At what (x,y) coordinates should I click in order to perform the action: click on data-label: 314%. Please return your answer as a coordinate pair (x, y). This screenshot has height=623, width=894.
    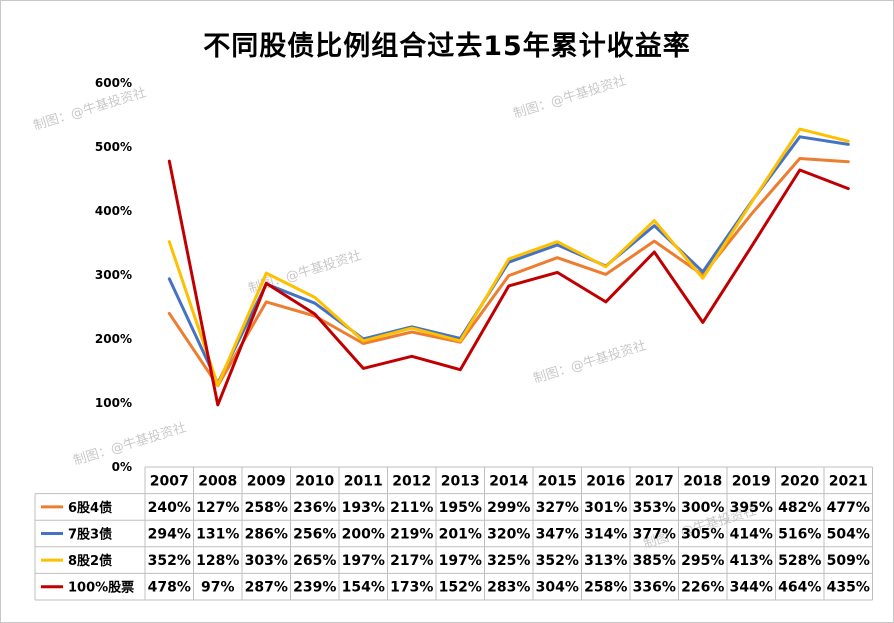
    Looking at the image, I should click on (605, 535).